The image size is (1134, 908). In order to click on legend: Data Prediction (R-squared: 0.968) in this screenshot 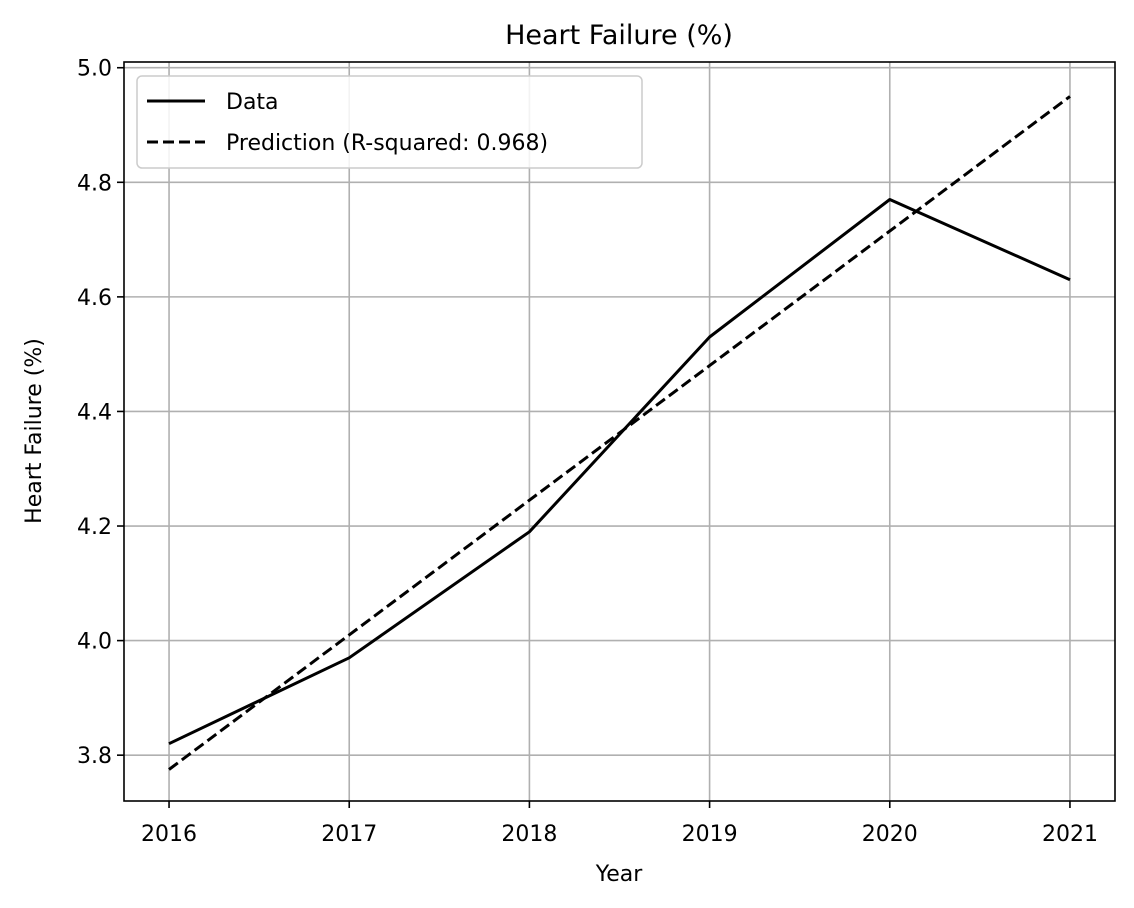, I will do `click(389, 122)`.